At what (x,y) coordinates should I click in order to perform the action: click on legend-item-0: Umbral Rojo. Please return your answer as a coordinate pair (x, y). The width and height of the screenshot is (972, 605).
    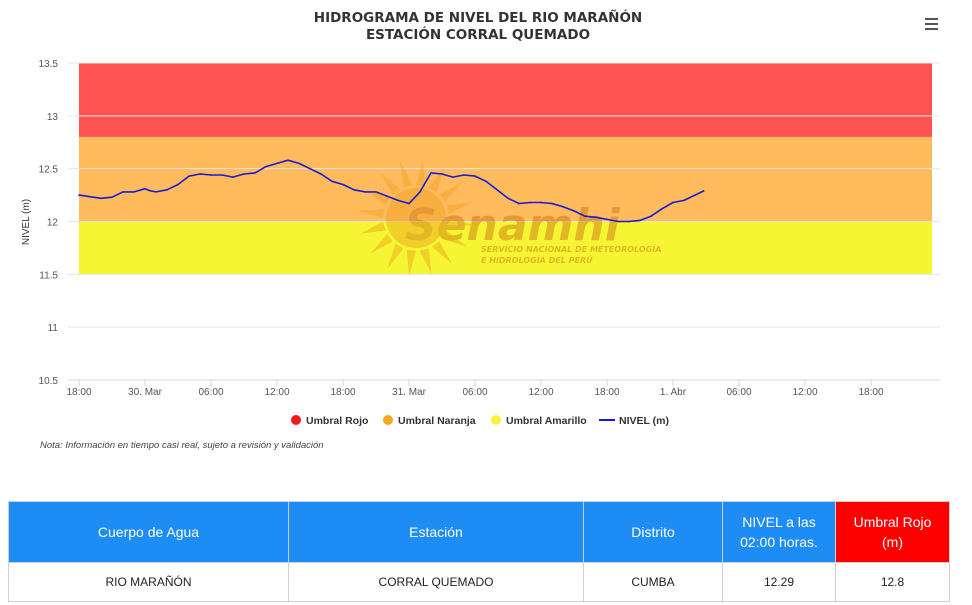
    Looking at the image, I should click on (329, 421).